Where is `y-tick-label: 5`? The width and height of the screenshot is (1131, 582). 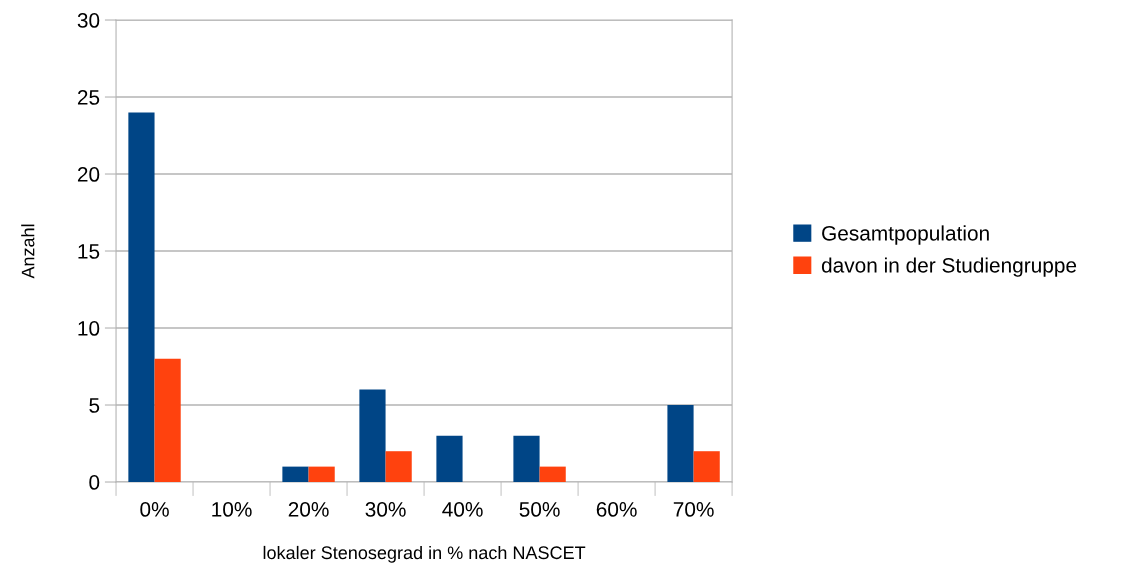
y-tick-label: 5 is located at coordinates (94, 405).